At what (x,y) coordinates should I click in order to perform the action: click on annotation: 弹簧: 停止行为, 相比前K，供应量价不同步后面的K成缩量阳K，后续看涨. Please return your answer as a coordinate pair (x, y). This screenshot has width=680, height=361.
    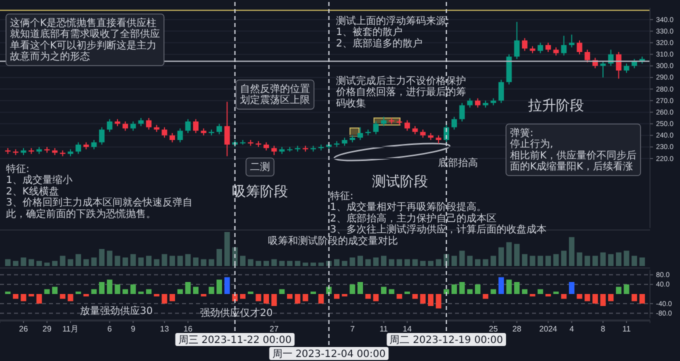
    Looking at the image, I should click on (573, 150).